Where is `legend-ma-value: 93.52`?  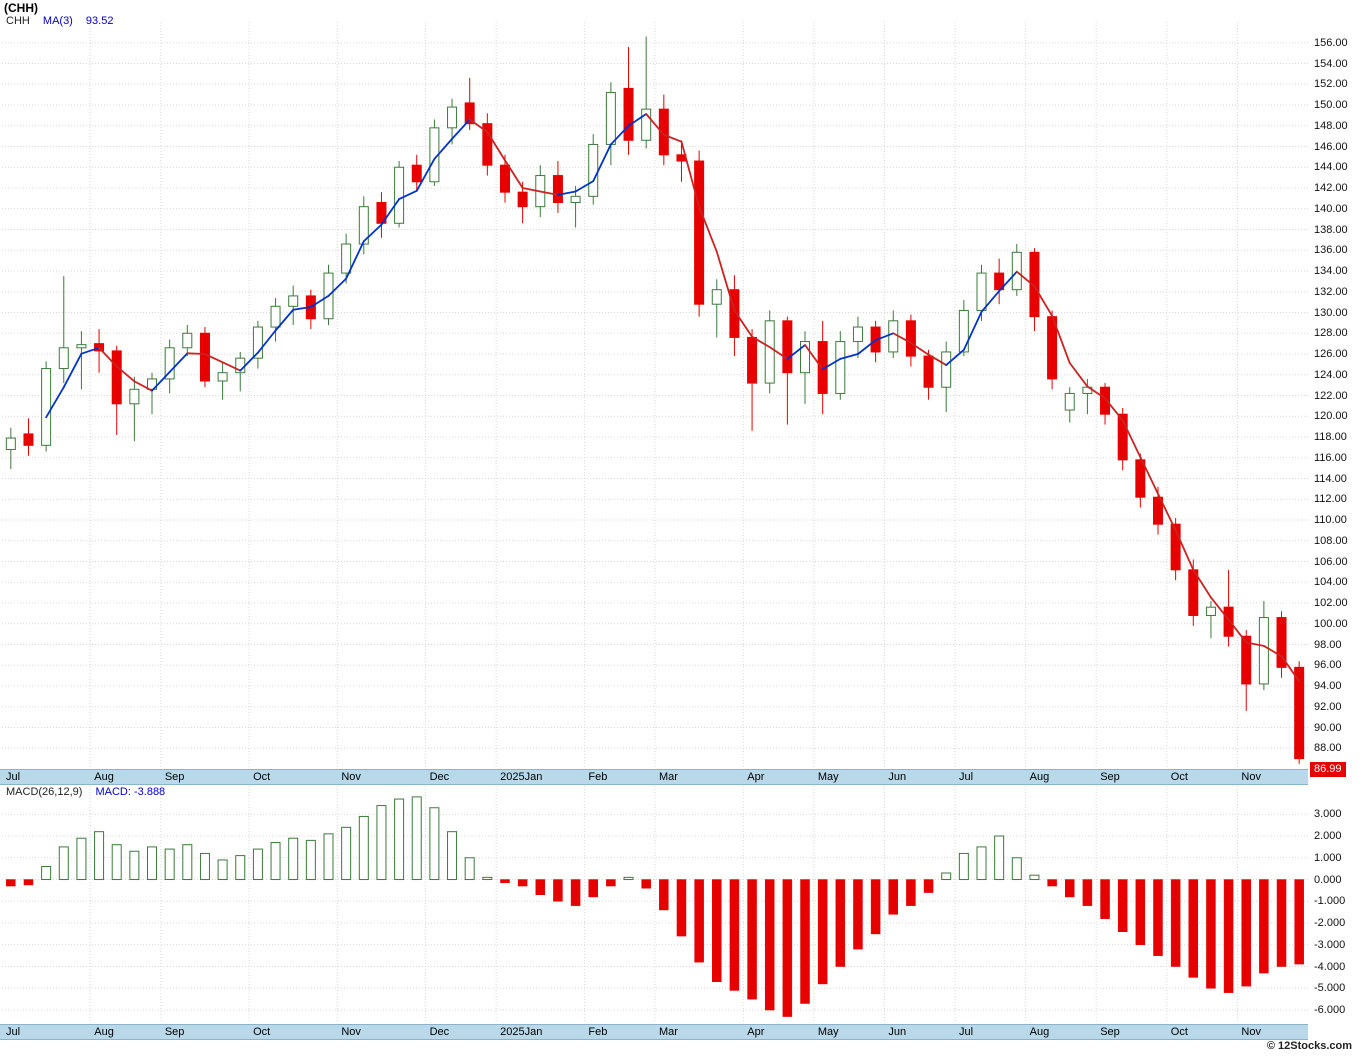 legend-ma-value: 93.52 is located at coordinates (99, 21).